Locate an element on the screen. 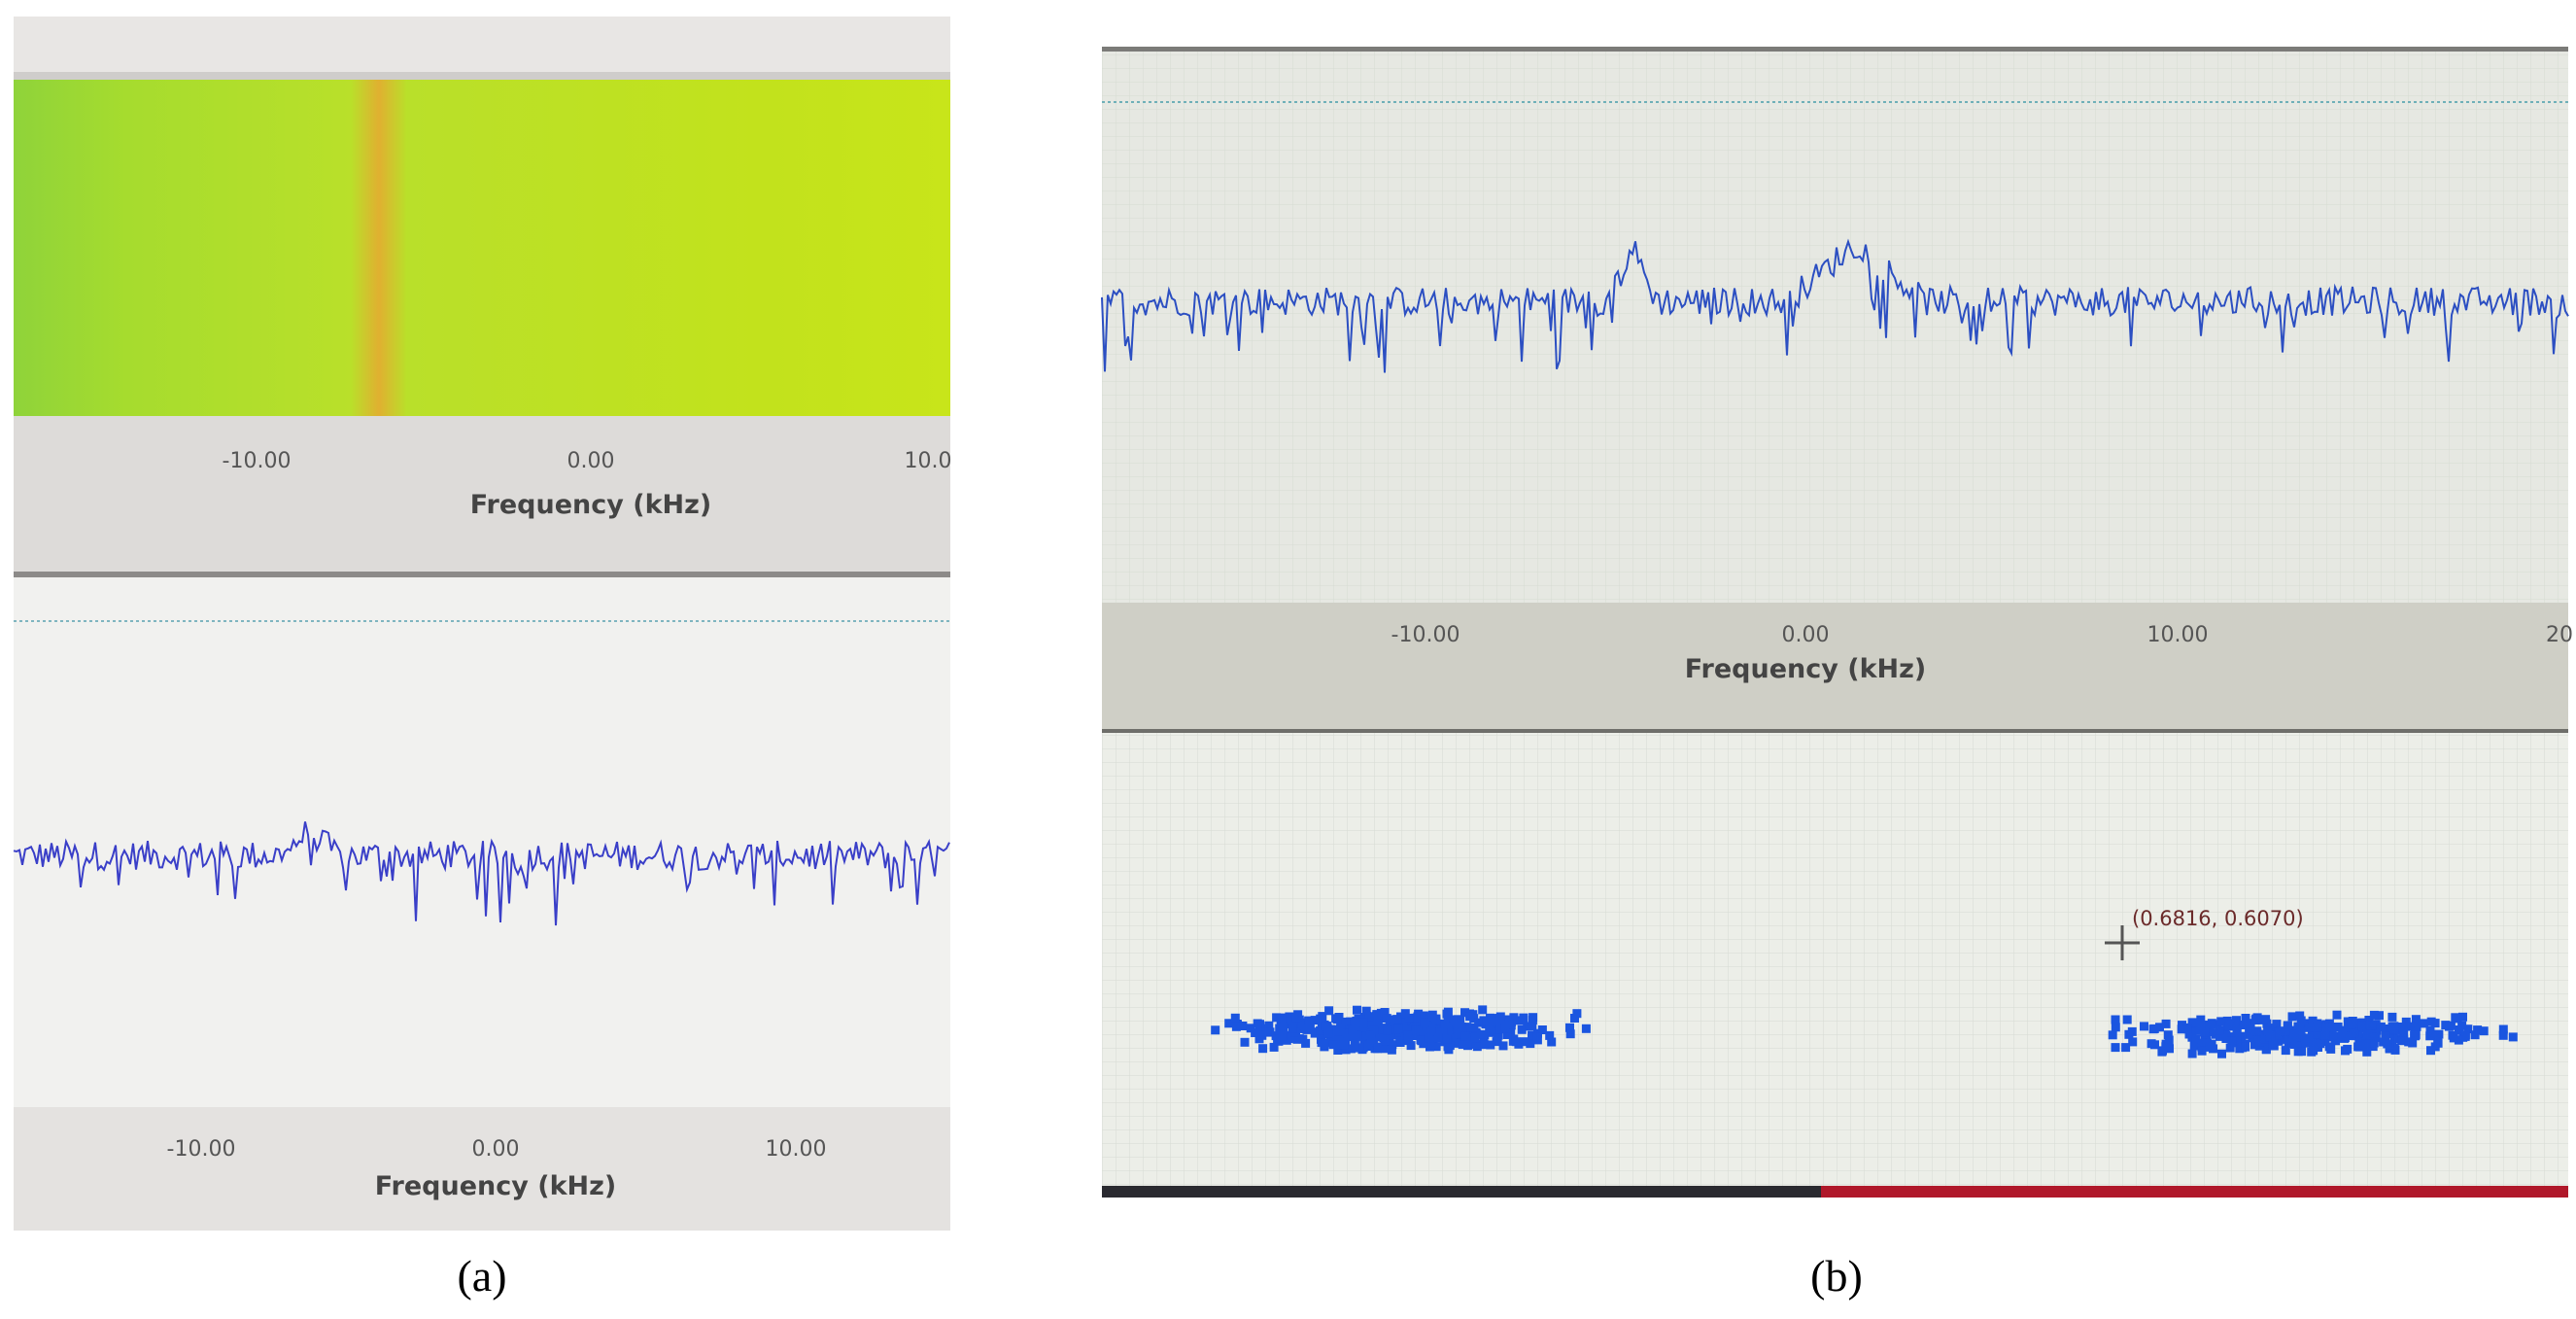 The image size is (2576, 1319). axis-label: Frequency (kHz) is located at coordinates (495, 1186).